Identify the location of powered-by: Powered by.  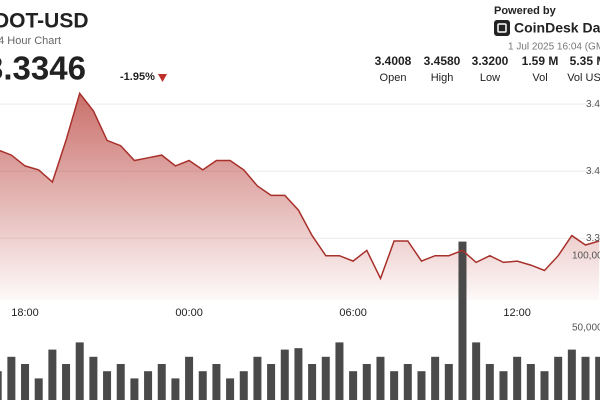
(525, 11).